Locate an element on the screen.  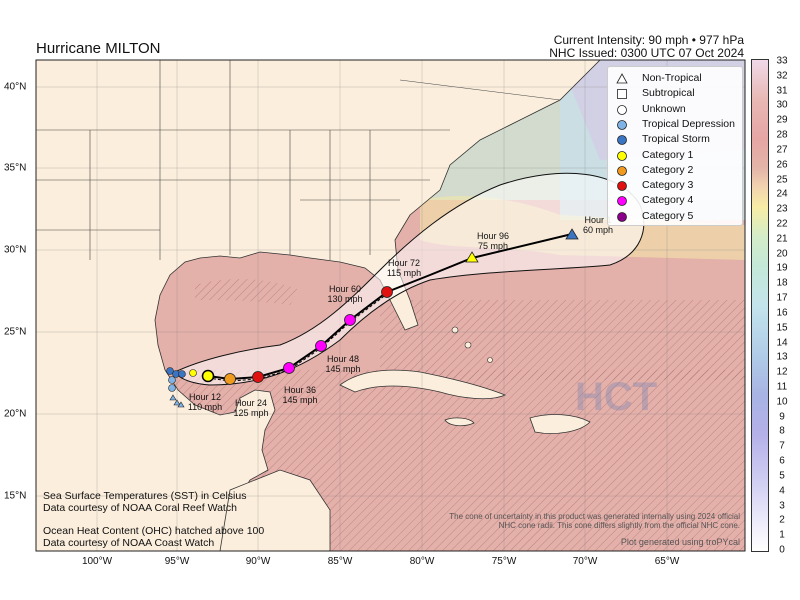
colorbar-tick-label: 3 is located at coordinates (782, 506).